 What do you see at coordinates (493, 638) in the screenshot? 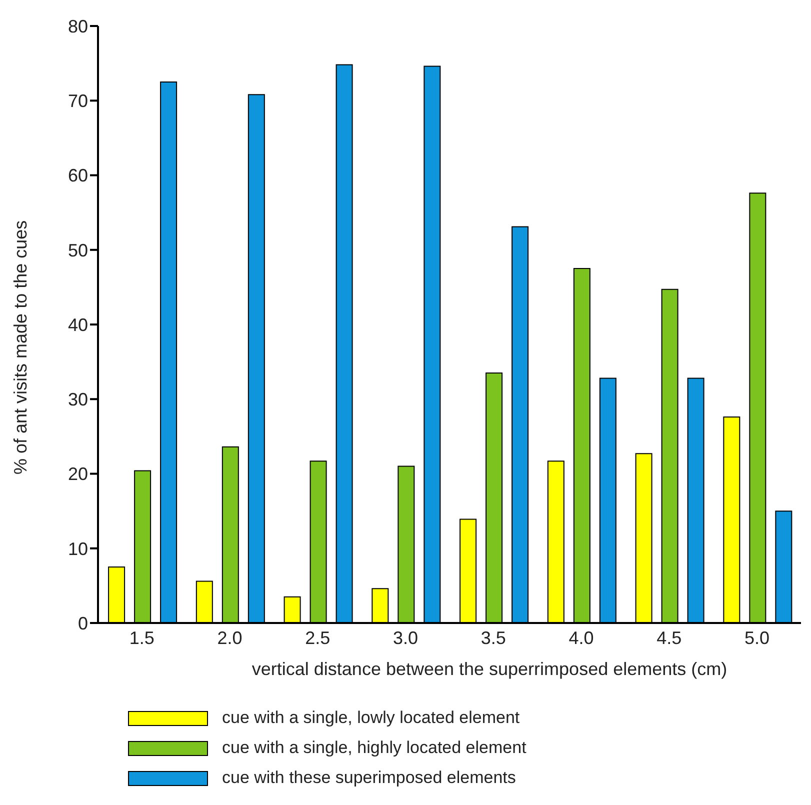
I see `x-tick-label: 3.5` at bounding box center [493, 638].